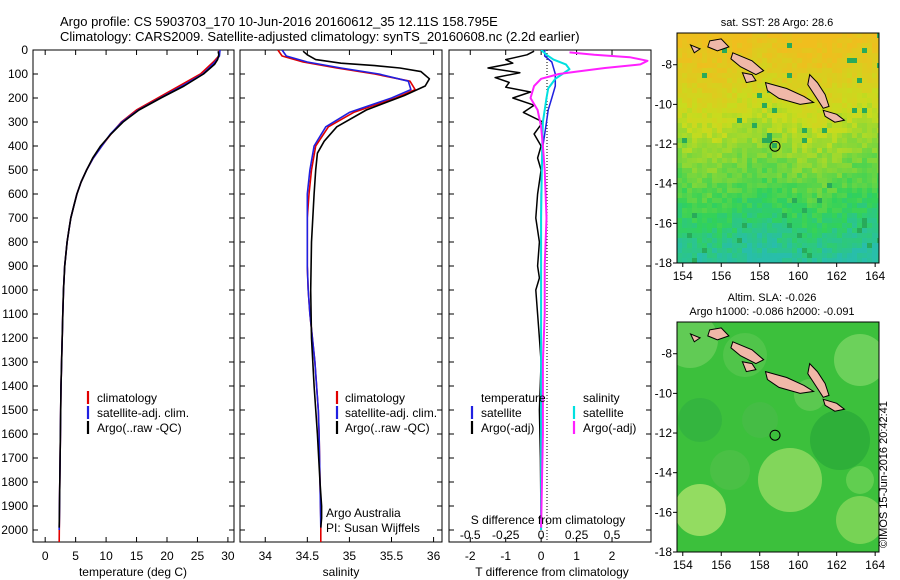 The width and height of the screenshot is (900, 580). Describe the element at coordinates (228, 556) in the screenshot. I see `x-tick-label: 30` at that location.